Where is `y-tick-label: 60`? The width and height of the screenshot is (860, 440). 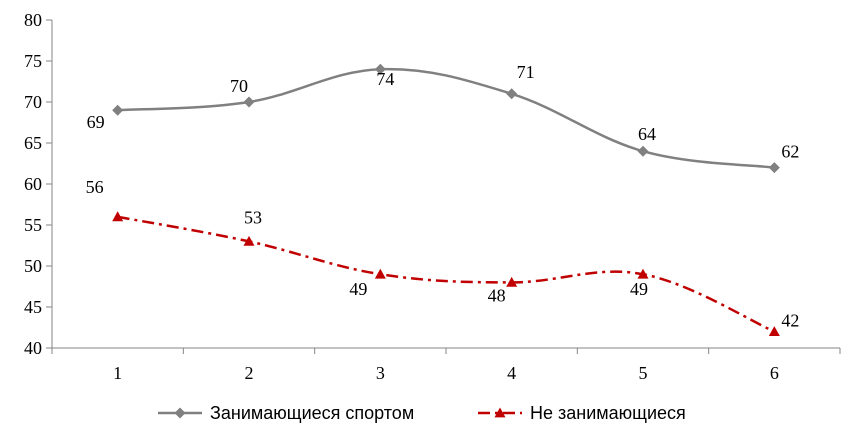
y-tick-label: 60 is located at coordinates (33, 184).